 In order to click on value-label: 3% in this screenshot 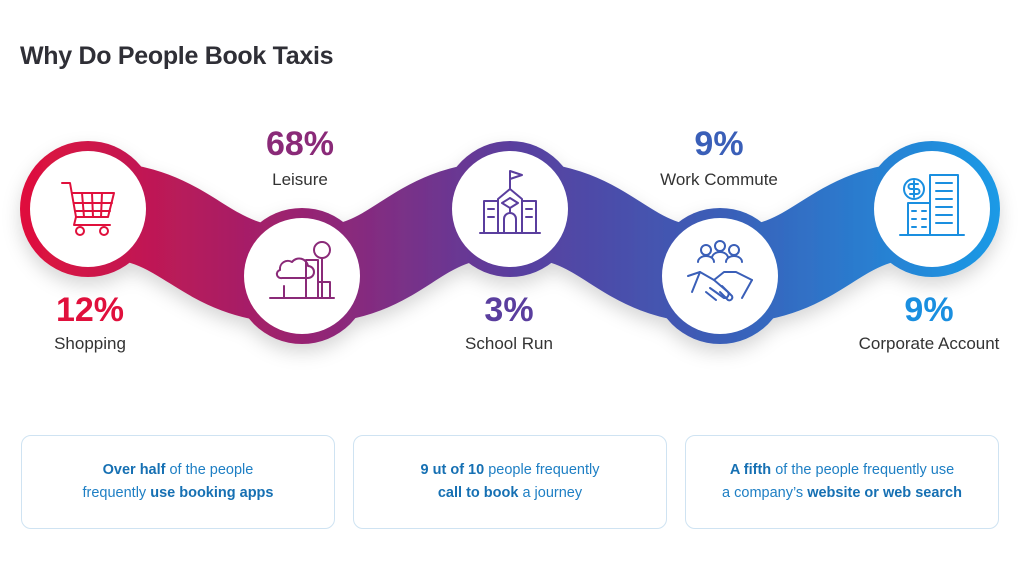, I will do `click(509, 310)`.